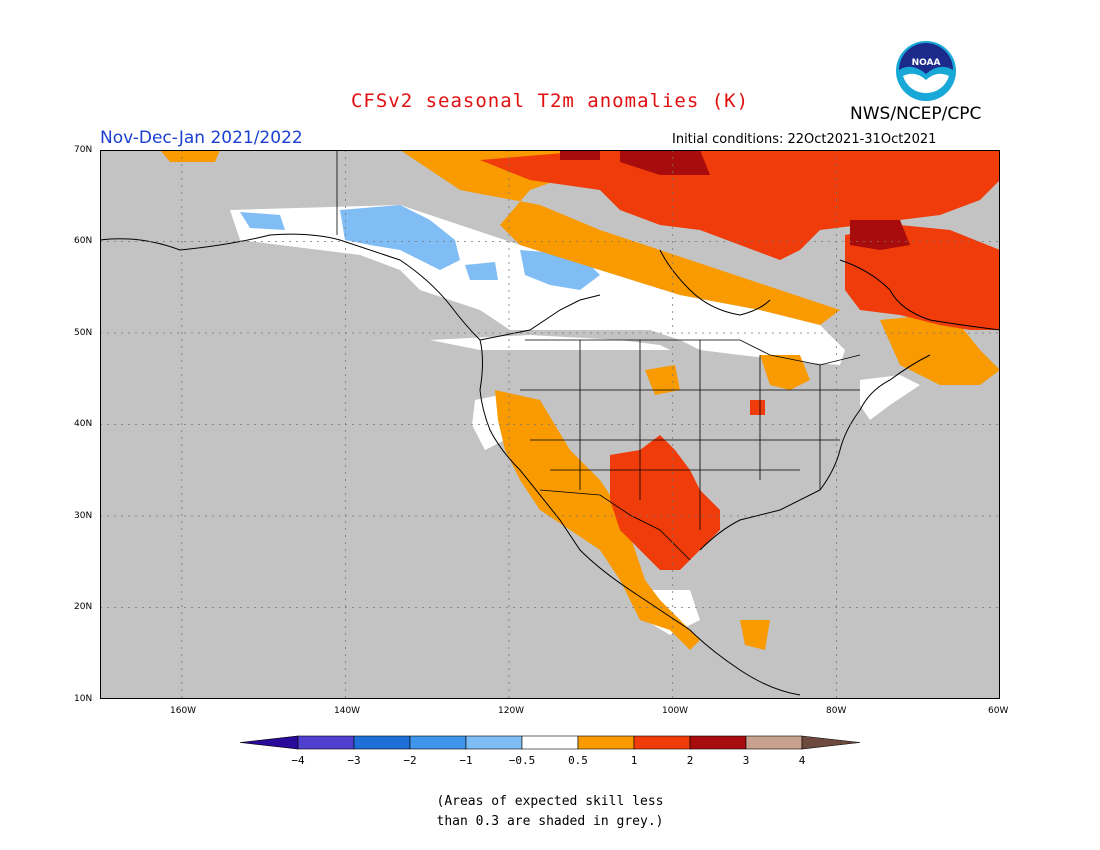 The height and width of the screenshot is (850, 1100). Describe the element at coordinates (926, 71) in the screenshot. I see `noaa-logo: NOAA` at that location.